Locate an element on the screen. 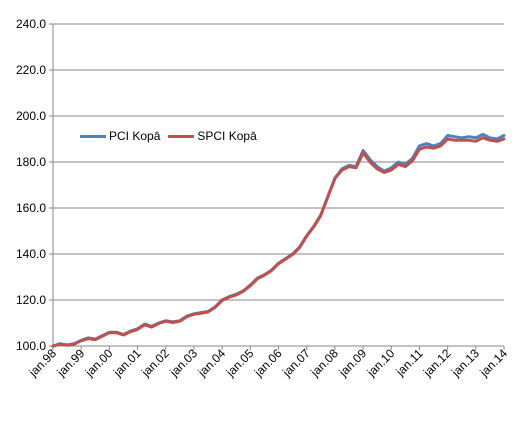 The height and width of the screenshot is (434, 524). x-tick-label: jan.03 is located at coordinates (183, 363).